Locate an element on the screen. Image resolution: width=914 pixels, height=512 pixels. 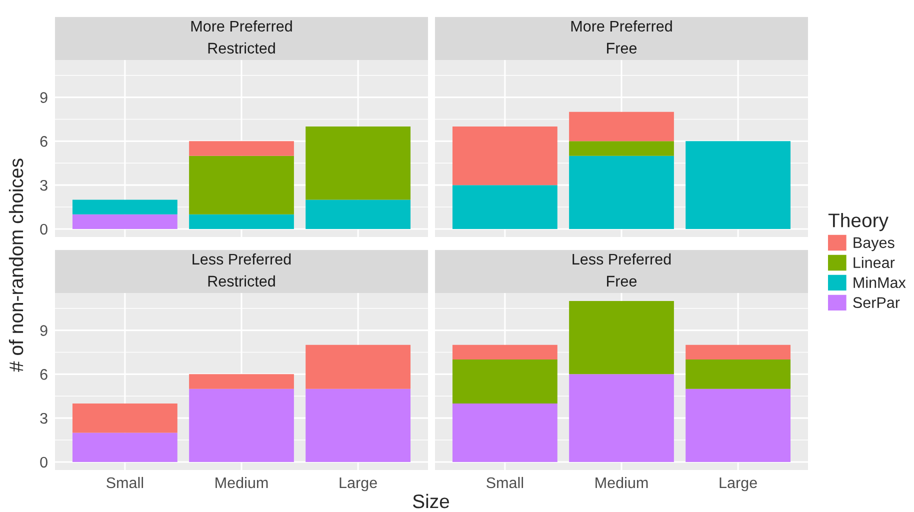
legend-label: MinMax is located at coordinates (880, 282).